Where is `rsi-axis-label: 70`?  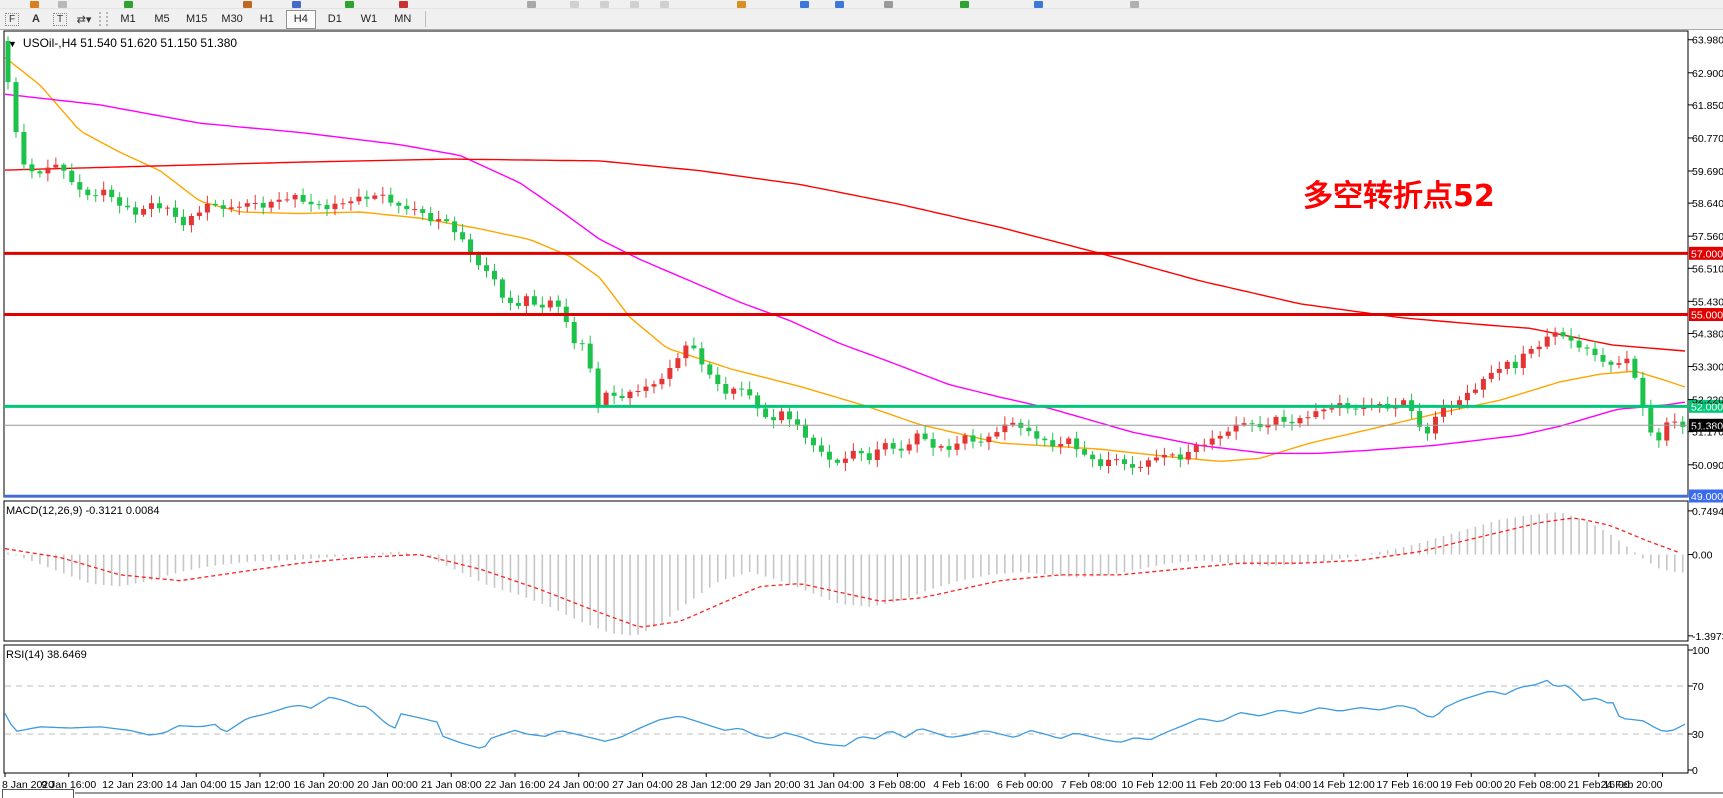 rsi-axis-label: 70 is located at coordinates (1698, 687).